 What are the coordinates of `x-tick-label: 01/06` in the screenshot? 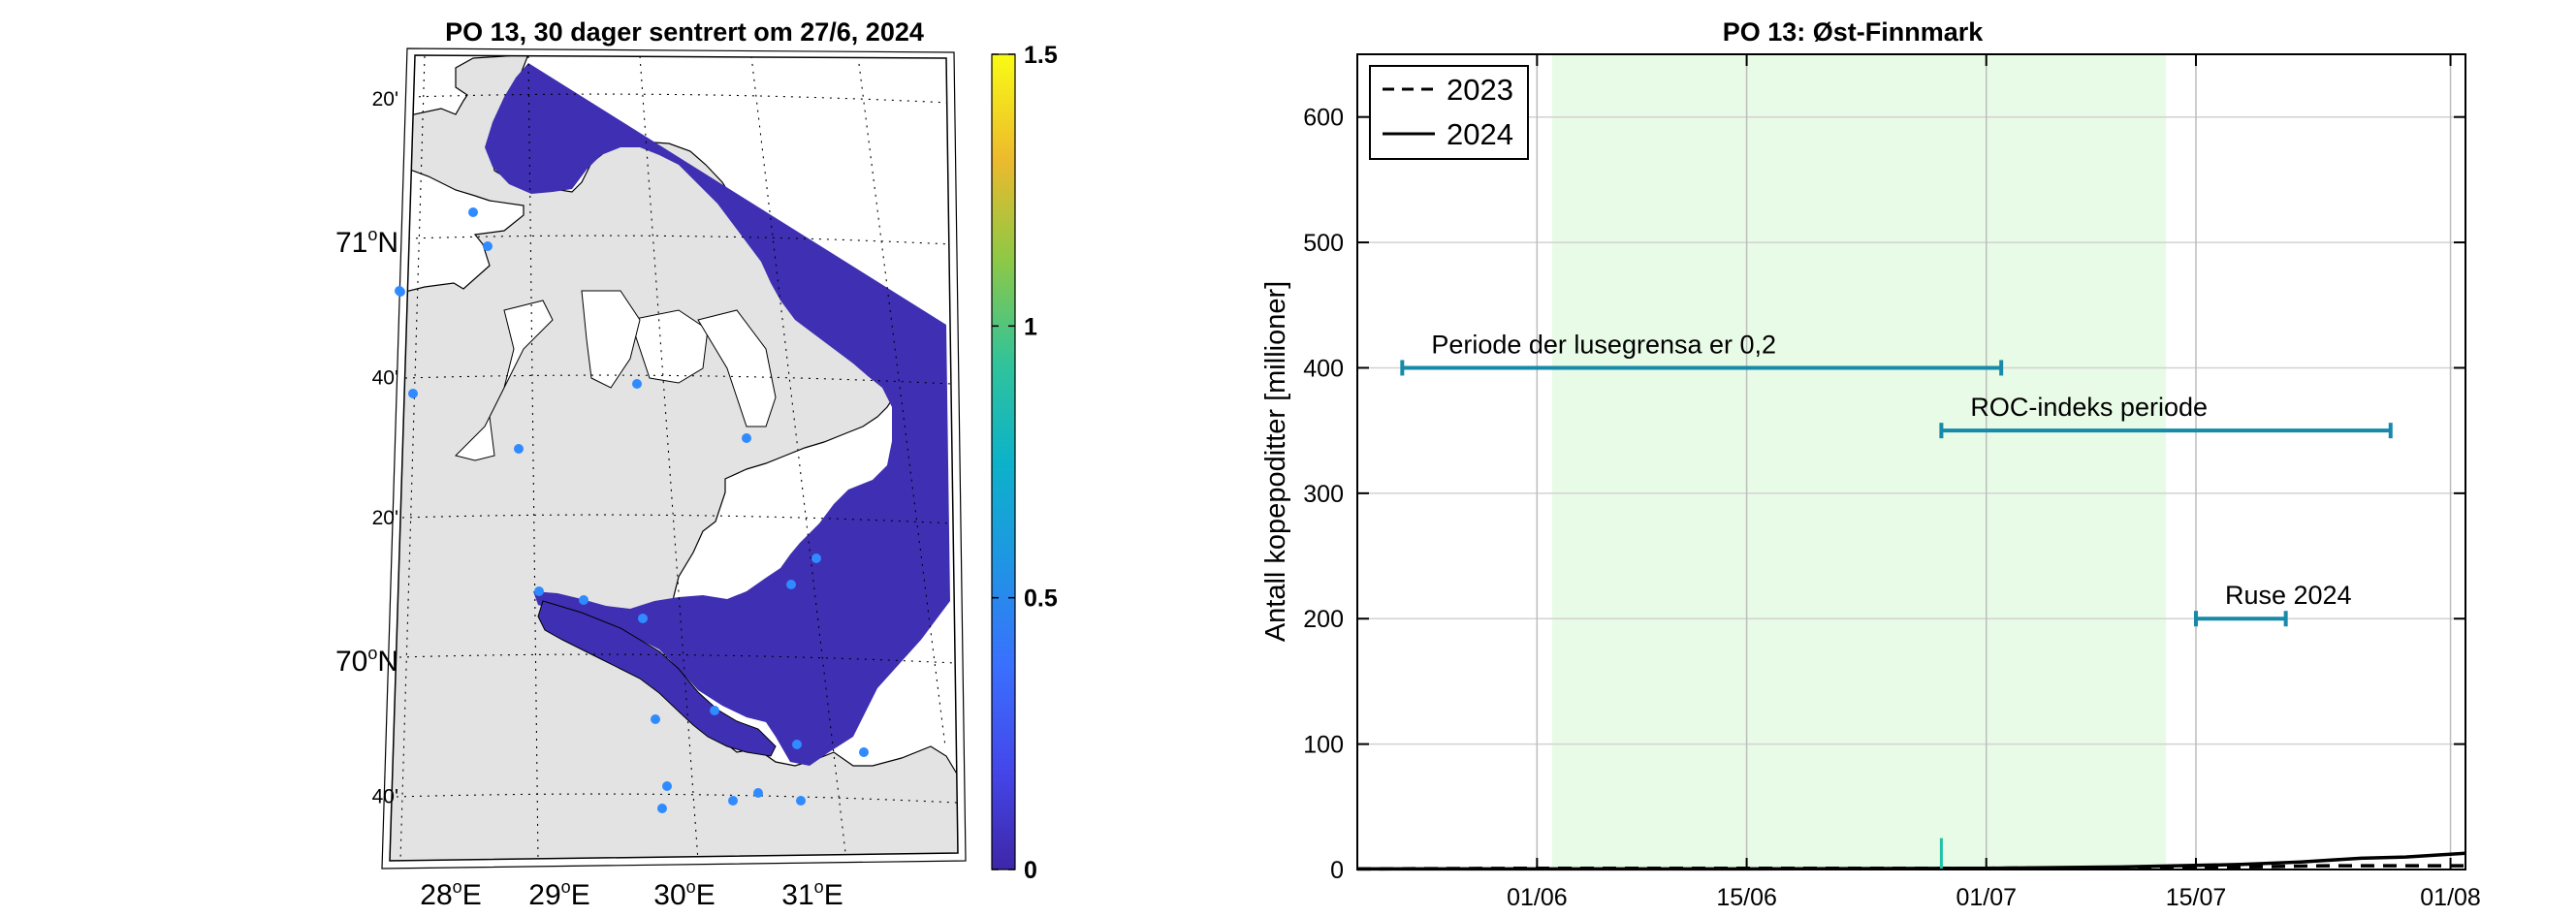 It's located at (1537, 897).